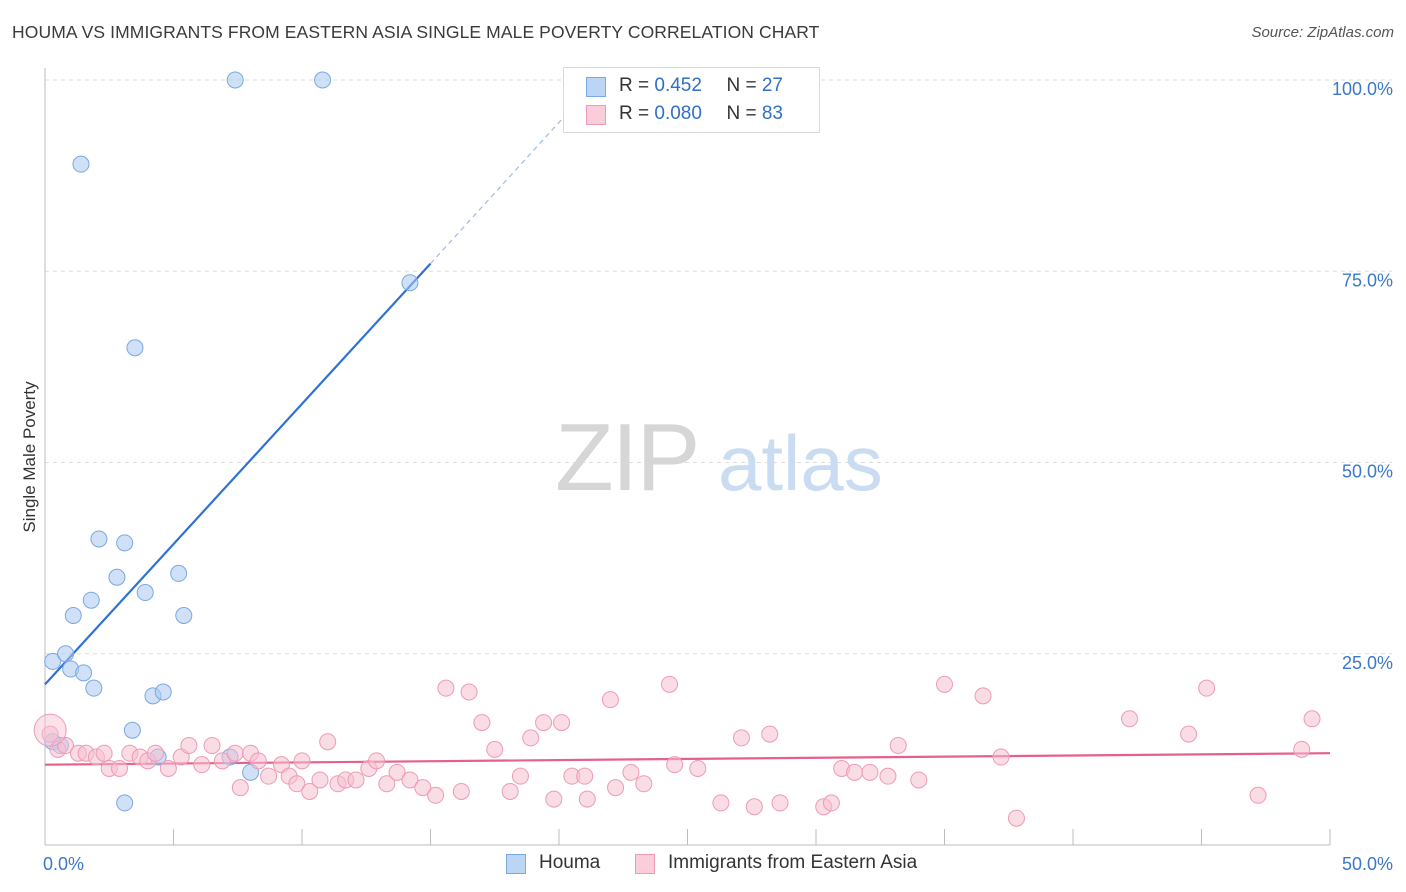 This screenshot has width=1406, height=892. What do you see at coordinates (29, 457) in the screenshot?
I see `y-axis-label: Single Male Poverty` at bounding box center [29, 457].